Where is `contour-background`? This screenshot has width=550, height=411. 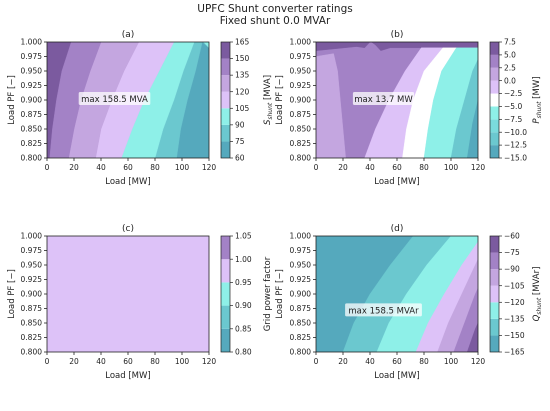
contour-background is located at coordinates (128, 294).